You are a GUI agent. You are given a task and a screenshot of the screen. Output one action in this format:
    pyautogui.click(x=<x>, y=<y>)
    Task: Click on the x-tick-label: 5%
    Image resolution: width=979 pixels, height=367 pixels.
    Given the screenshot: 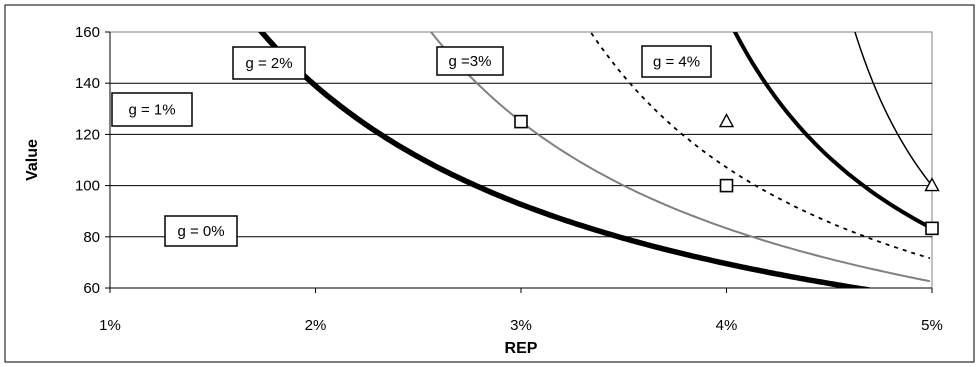 What is the action you would take?
    pyautogui.click(x=932, y=325)
    